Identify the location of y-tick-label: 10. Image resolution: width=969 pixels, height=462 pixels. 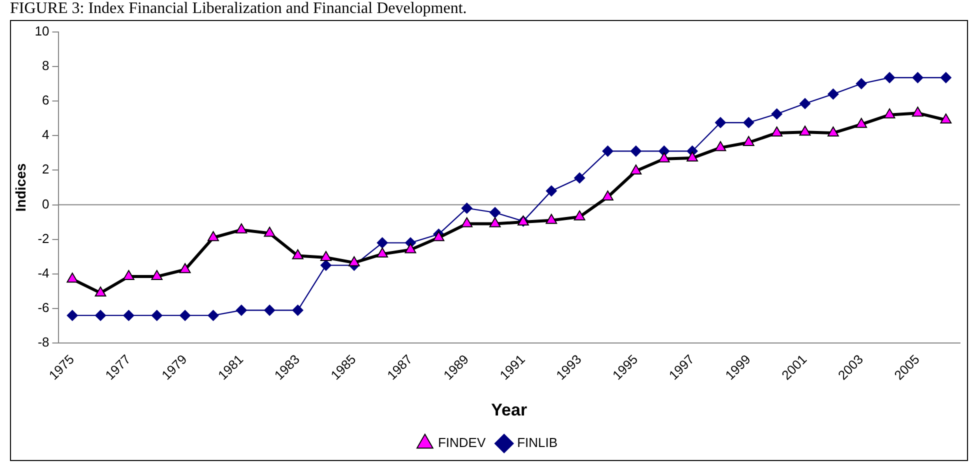
(42, 30).